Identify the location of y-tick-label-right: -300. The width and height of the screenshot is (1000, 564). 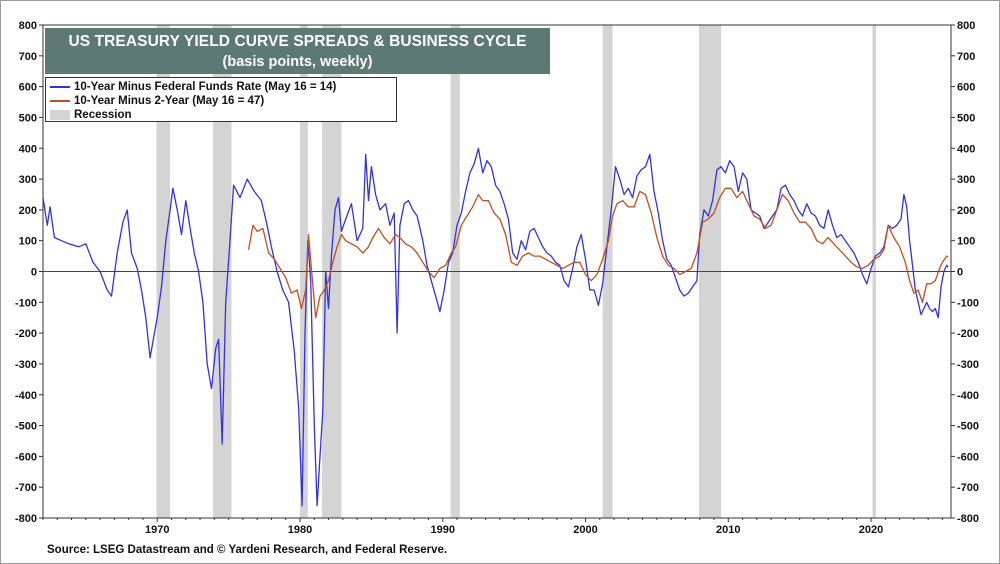
(968, 365).